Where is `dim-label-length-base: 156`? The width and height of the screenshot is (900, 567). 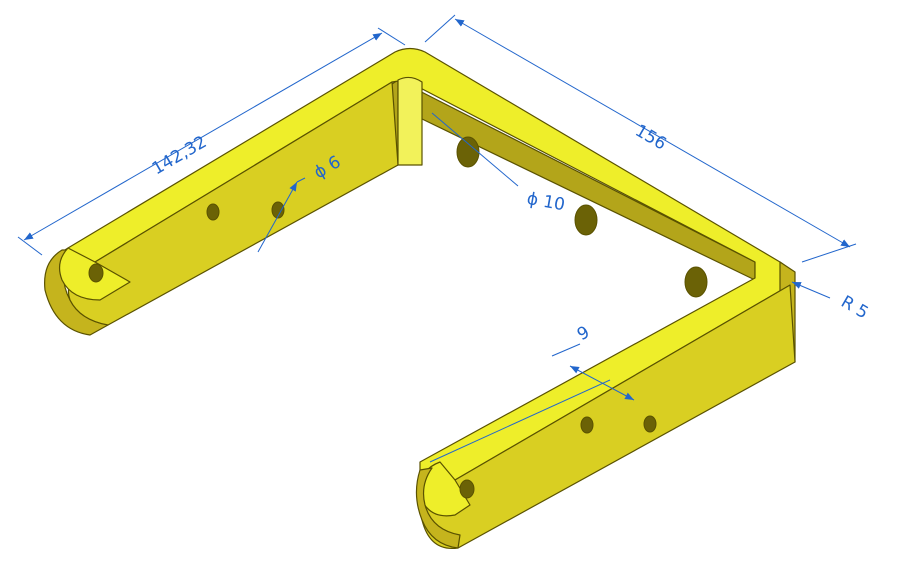
dim-label-length-base: 156 is located at coordinates (650, 138).